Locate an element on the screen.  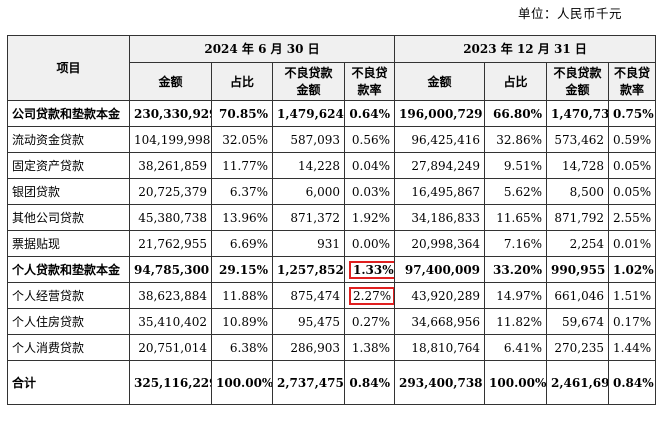
row-label: 公司贷款和垫款本金 is located at coordinates (68, 113).